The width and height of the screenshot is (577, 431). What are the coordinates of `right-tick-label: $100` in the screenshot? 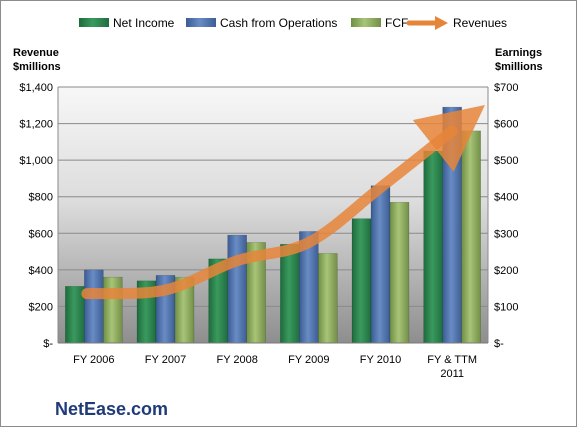 It's located at (506, 307).